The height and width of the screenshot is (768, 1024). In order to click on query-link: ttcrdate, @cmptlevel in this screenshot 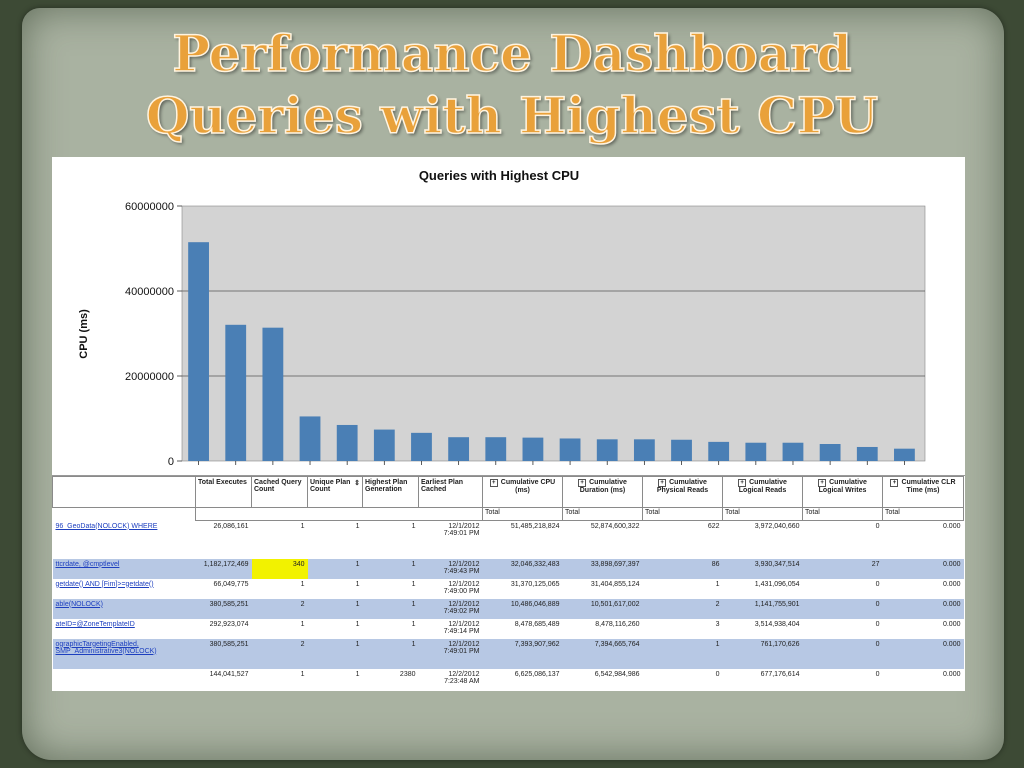, I will do `click(124, 568)`.